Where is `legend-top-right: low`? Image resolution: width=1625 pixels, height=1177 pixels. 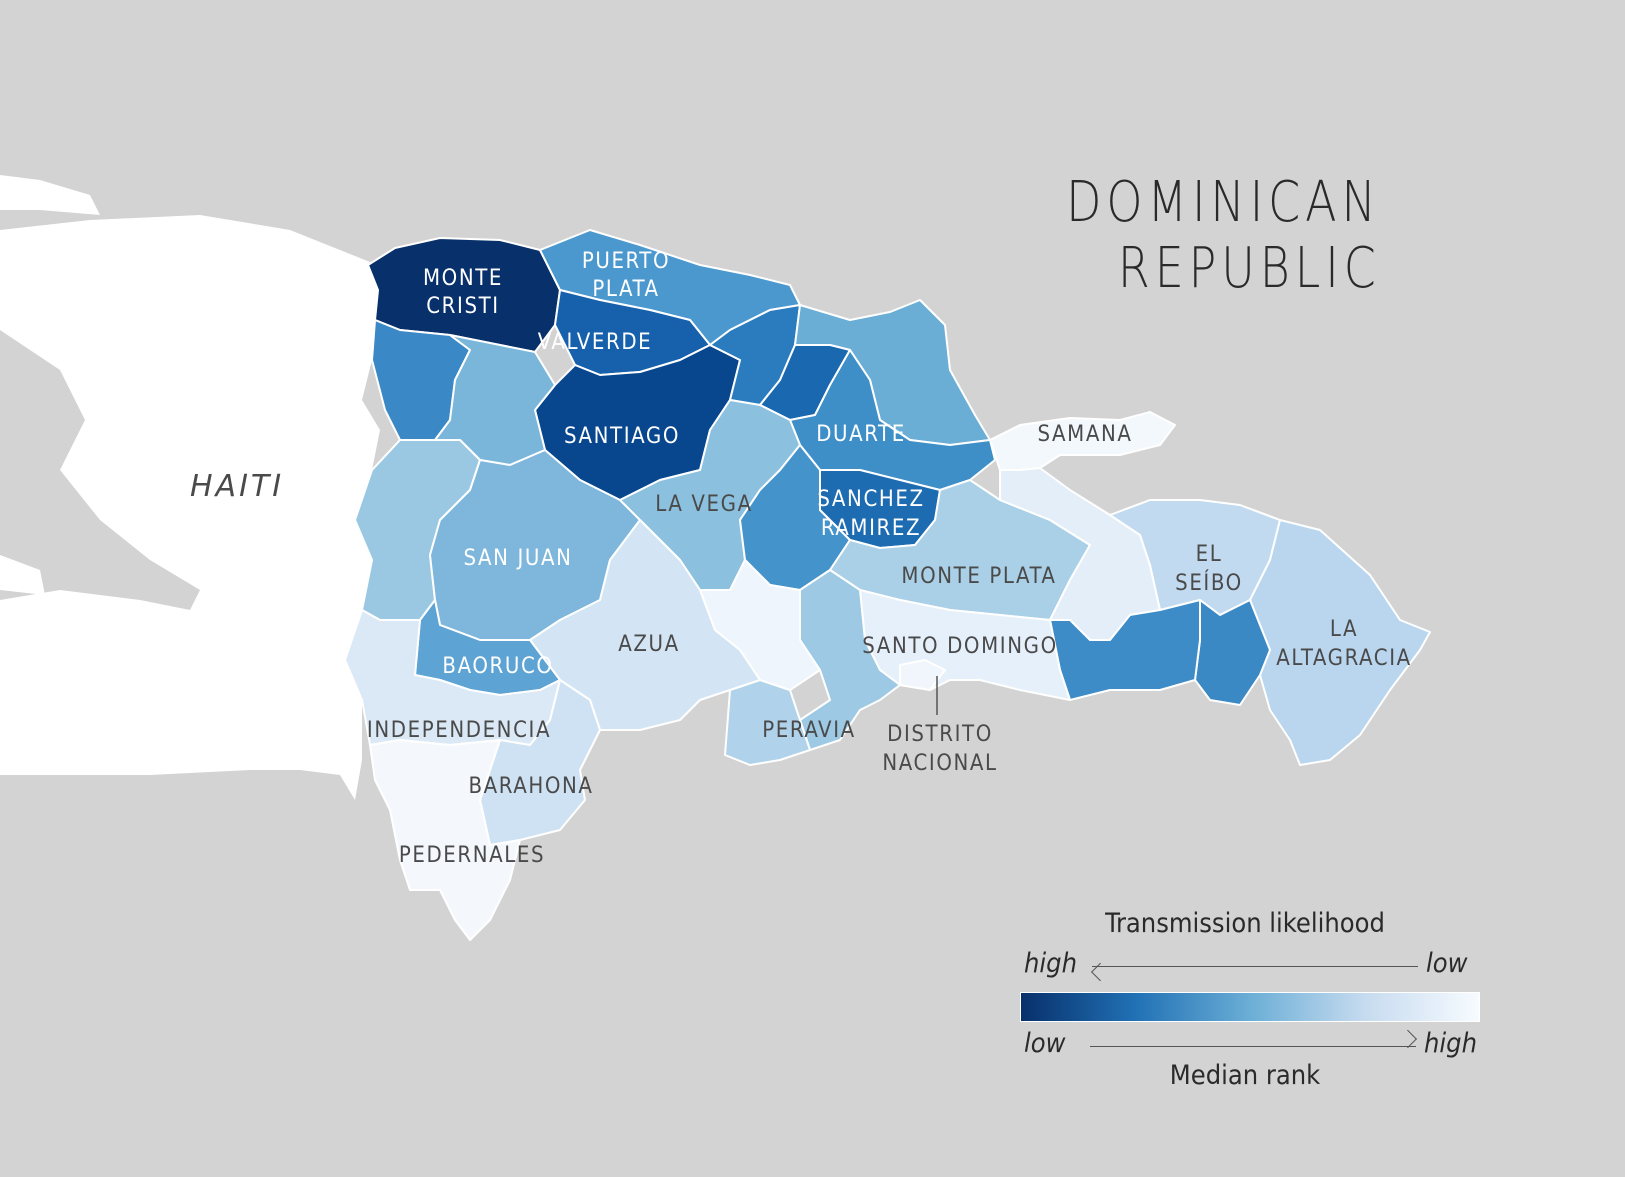
legend-top-right: low is located at coordinates (1447, 963).